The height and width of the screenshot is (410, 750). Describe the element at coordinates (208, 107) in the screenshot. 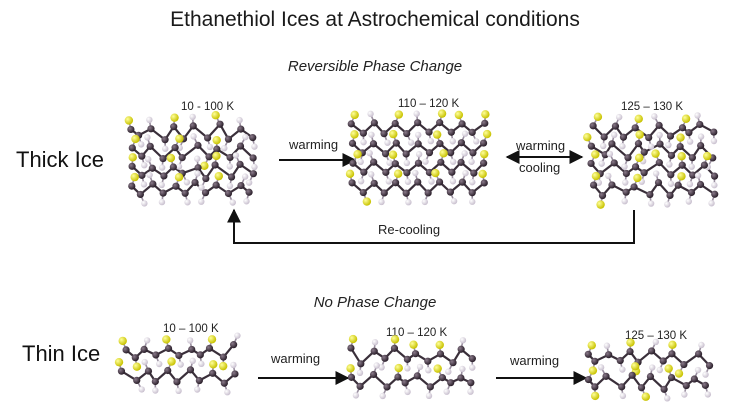

I see `thick-temp-1: 10 - 100 K` at that location.